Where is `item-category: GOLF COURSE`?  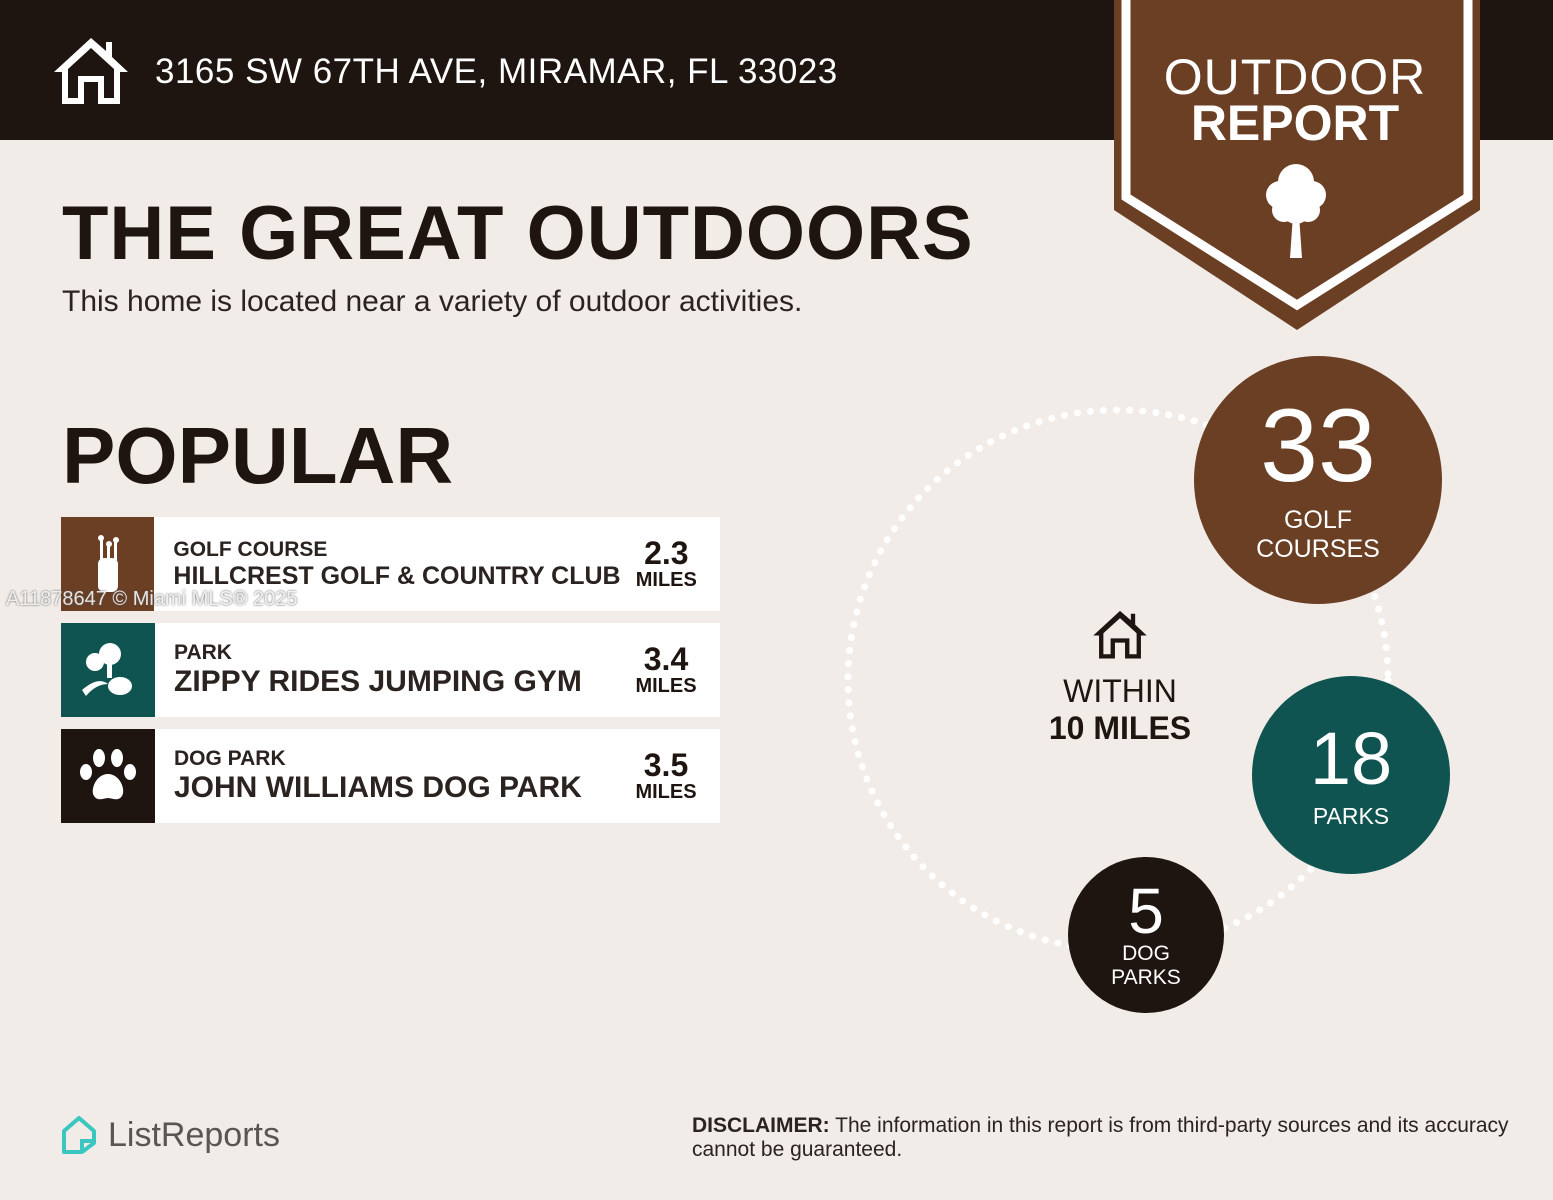 item-category: GOLF COURSE is located at coordinates (250, 549).